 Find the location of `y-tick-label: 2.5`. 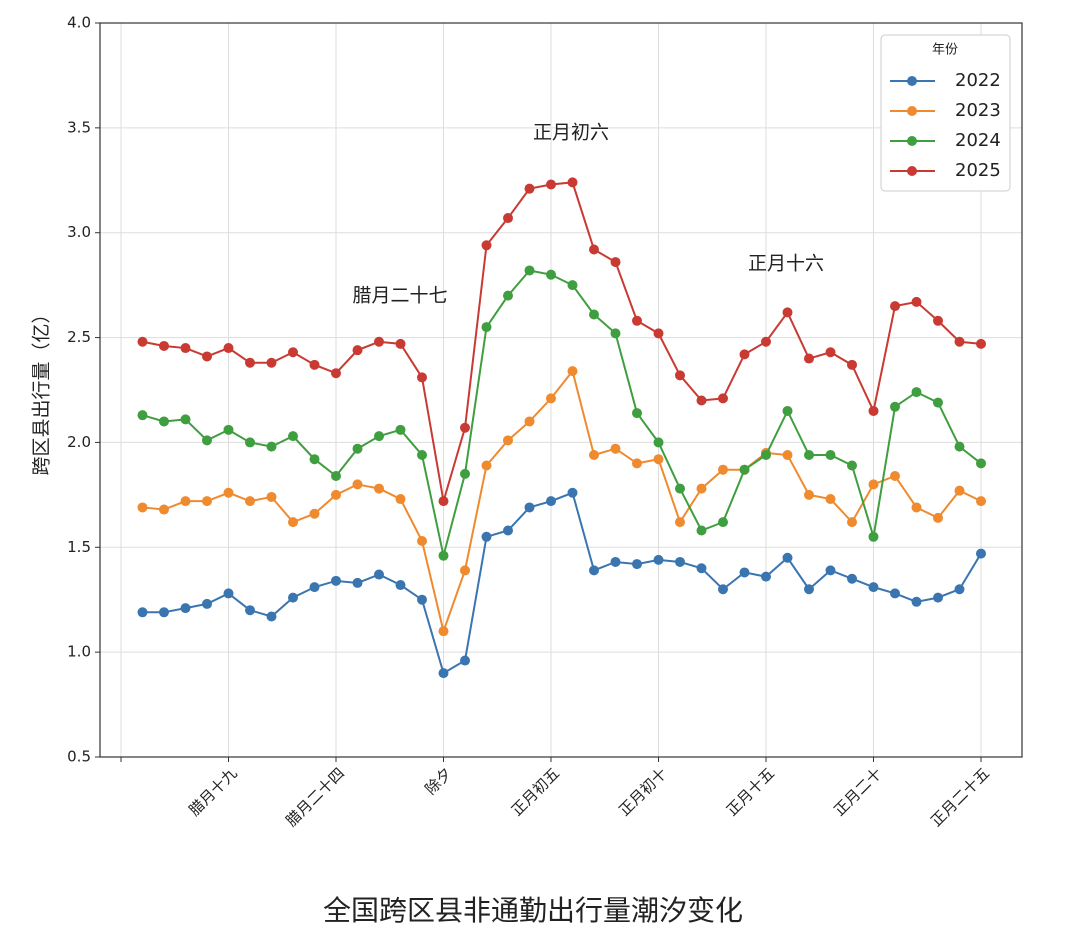

y-tick-label: 2.5 is located at coordinates (79, 337).